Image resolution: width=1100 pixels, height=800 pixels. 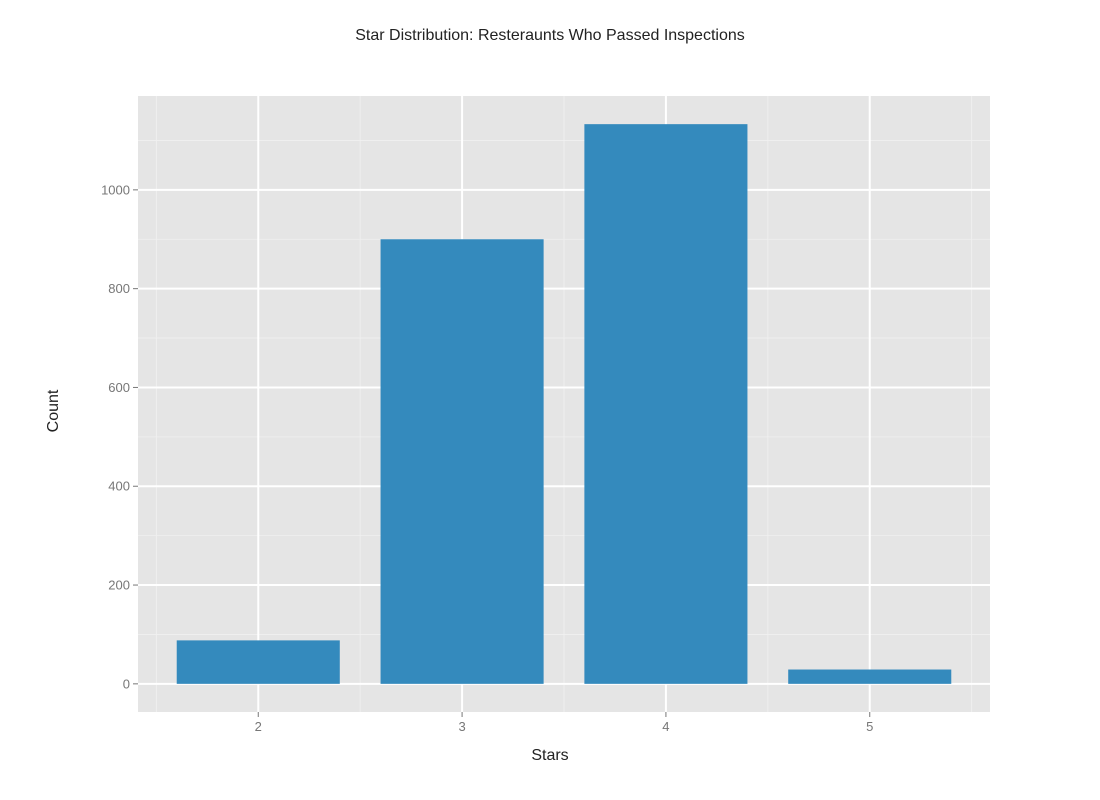 What do you see at coordinates (666, 404) in the screenshot?
I see `bar-4-stars` at bounding box center [666, 404].